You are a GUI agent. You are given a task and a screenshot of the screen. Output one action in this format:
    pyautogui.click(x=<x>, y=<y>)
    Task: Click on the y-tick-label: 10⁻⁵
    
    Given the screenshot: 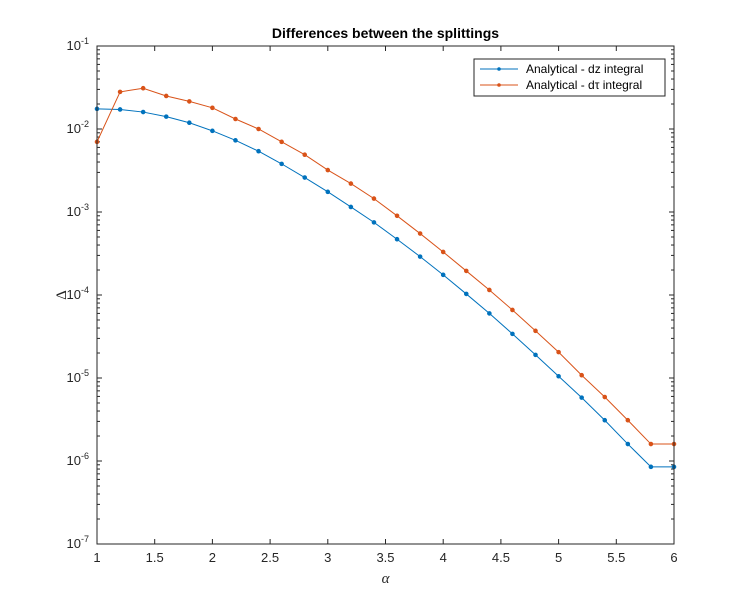 What is the action you would take?
    pyautogui.click(x=78, y=376)
    